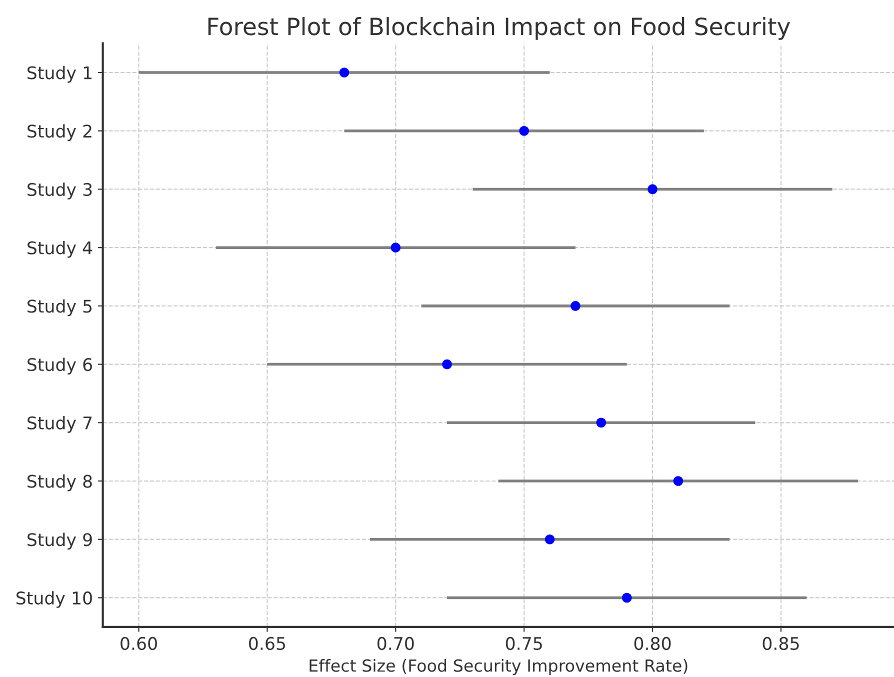  I want to click on y-tick-label: Study 9, so click(60, 541).